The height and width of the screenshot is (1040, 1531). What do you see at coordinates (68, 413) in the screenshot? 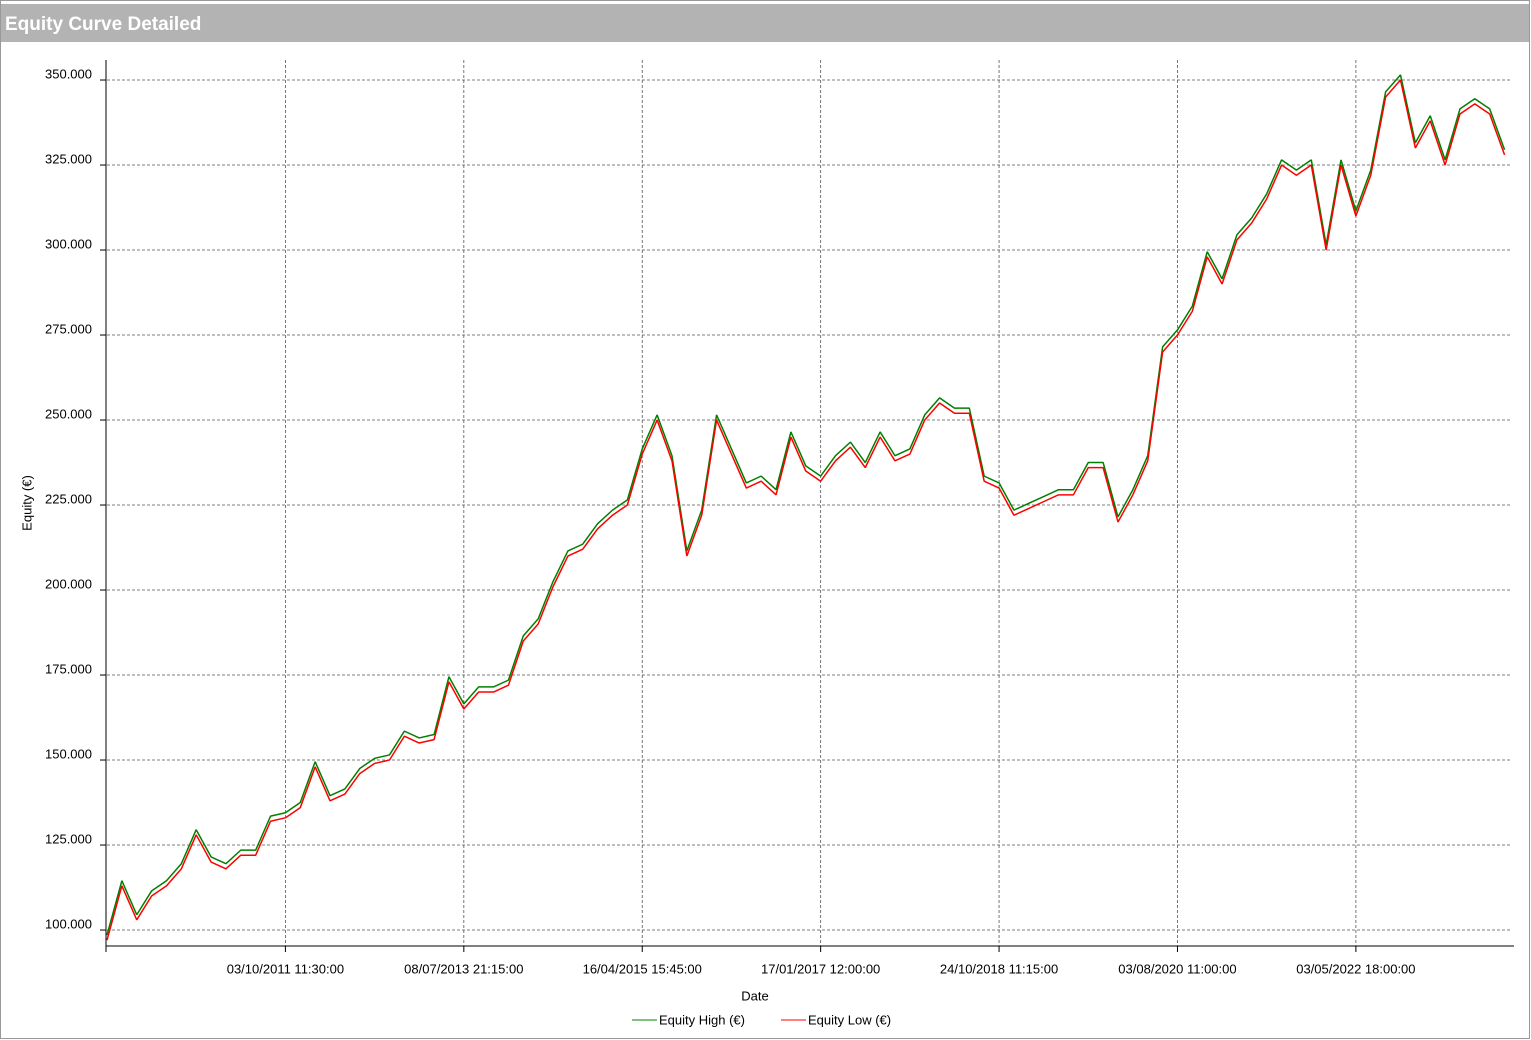
I see `y-tick-label: 250.000` at bounding box center [68, 413].